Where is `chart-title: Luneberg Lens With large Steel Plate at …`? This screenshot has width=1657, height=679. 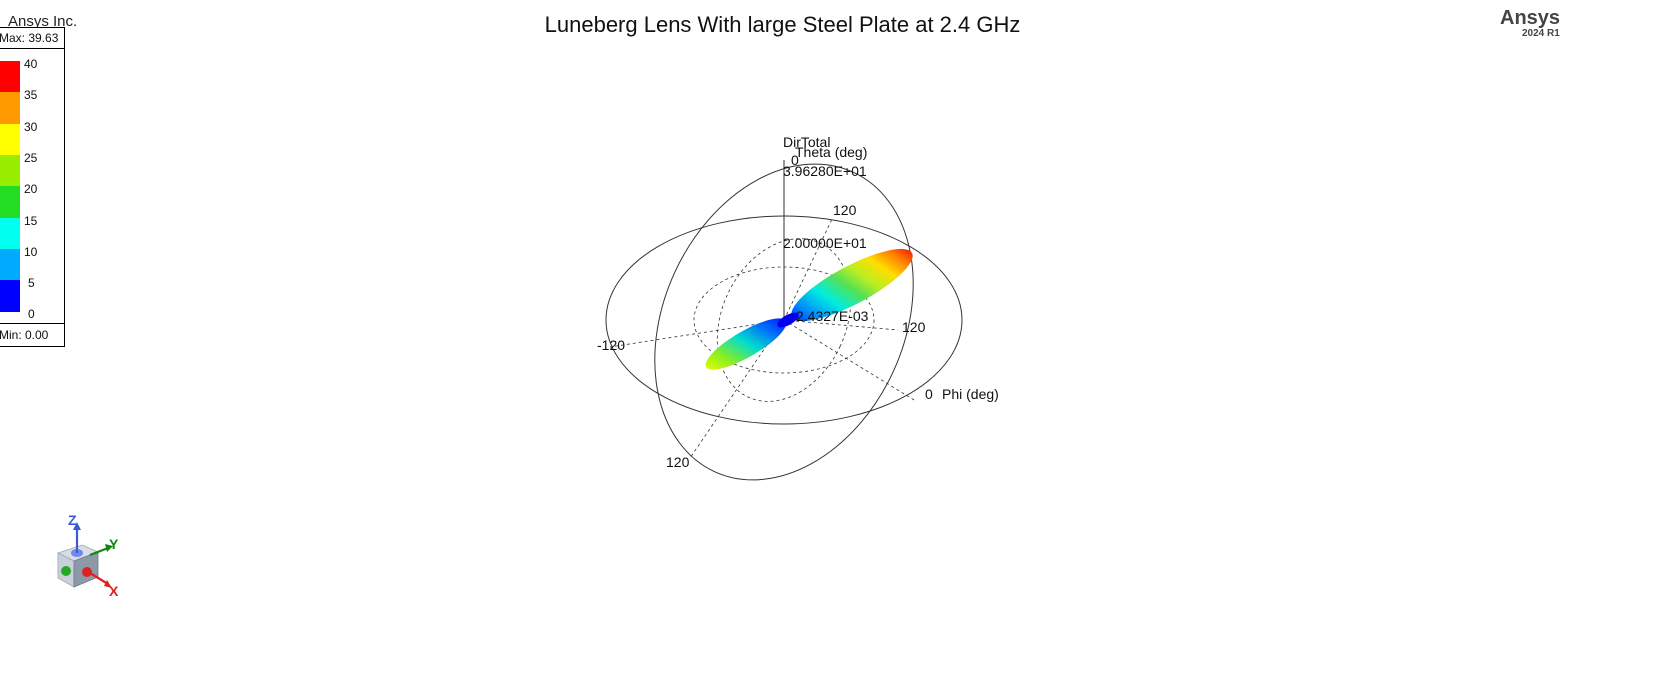
chart-title: Luneberg Lens With large Steel Plate at … is located at coordinates (782, 24).